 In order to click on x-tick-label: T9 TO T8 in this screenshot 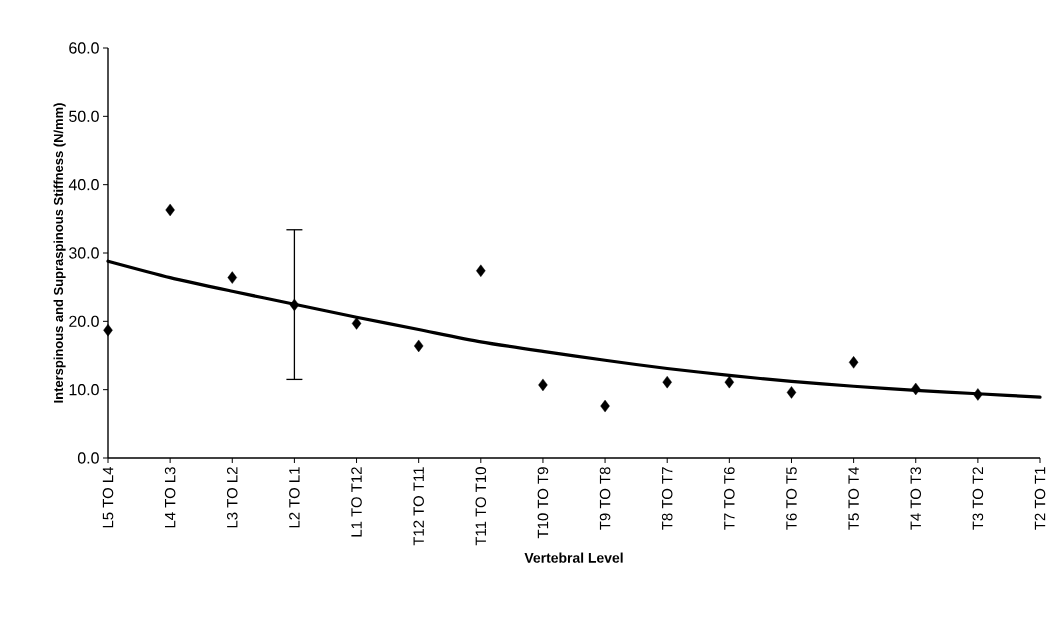, I will do `click(605, 498)`.